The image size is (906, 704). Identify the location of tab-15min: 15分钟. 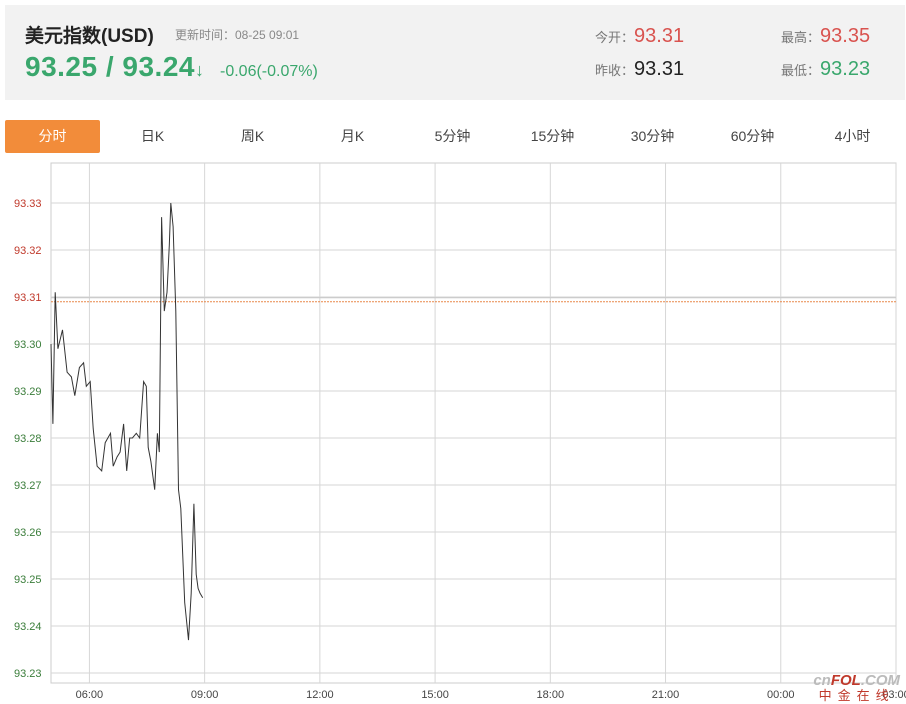
(552, 136).